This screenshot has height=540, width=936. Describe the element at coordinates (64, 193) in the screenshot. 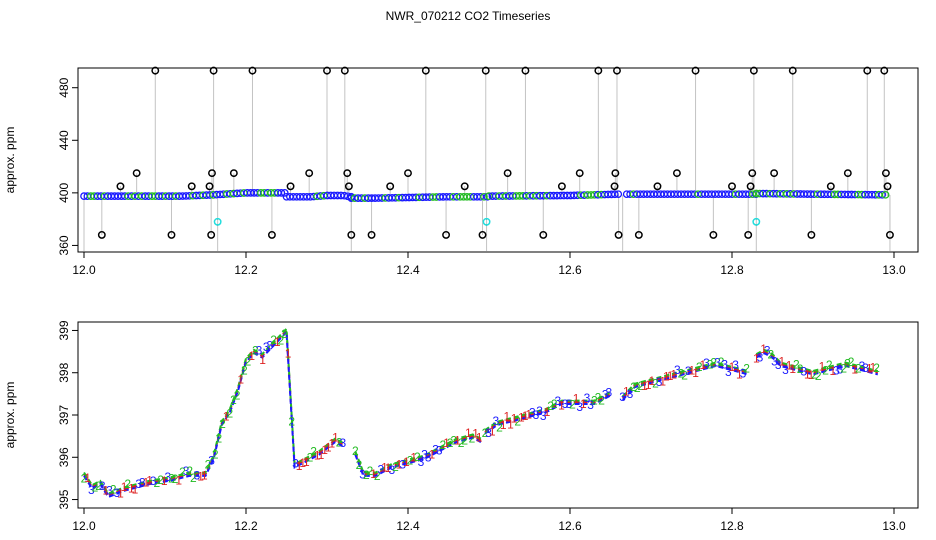

I see `y-tick-label: 400` at that location.